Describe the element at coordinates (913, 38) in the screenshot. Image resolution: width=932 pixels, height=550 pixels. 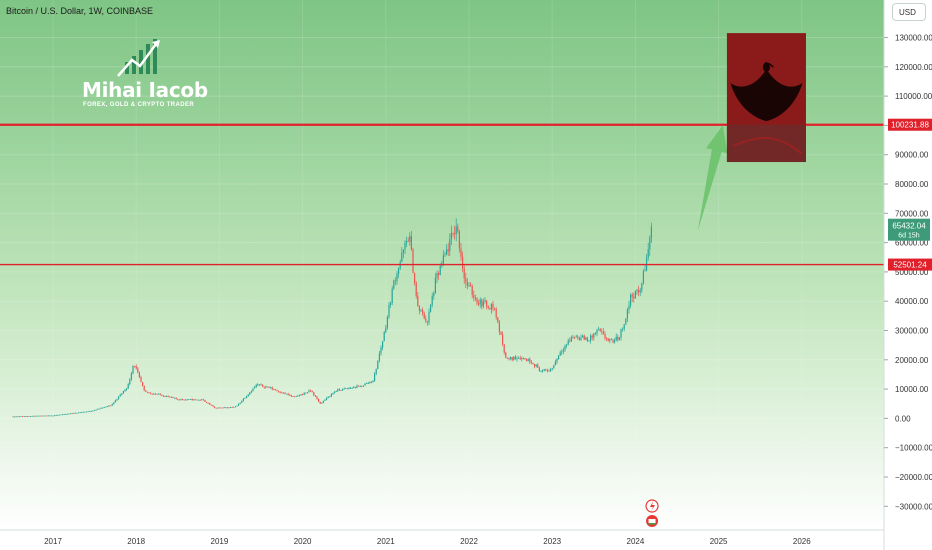
I see `y-tick-label: 130000.00` at that location.